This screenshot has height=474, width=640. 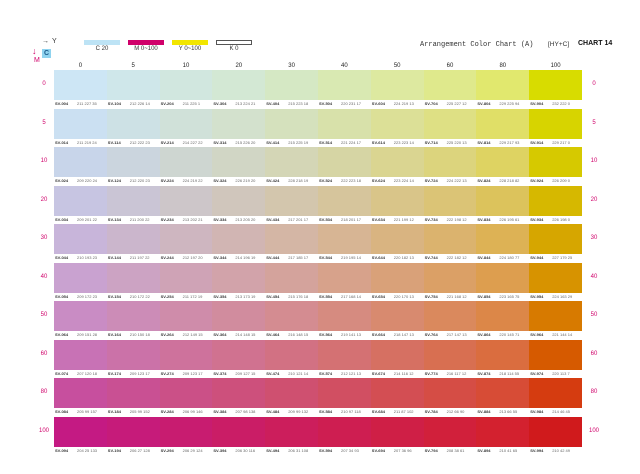 I want to click on swatch-code: SV-864, so click(x=484, y=334).